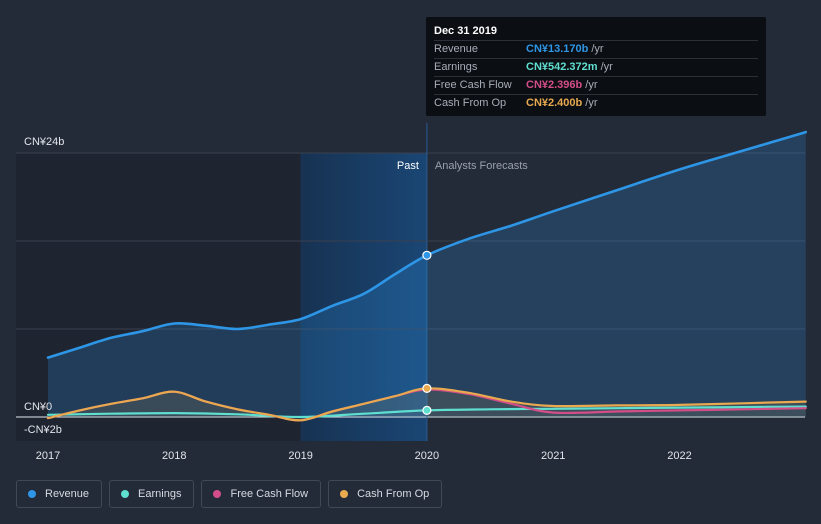 The height and width of the screenshot is (524, 821). I want to click on tooltip-row-revenue: Revenue CN¥13.170b /yr, so click(596, 49).